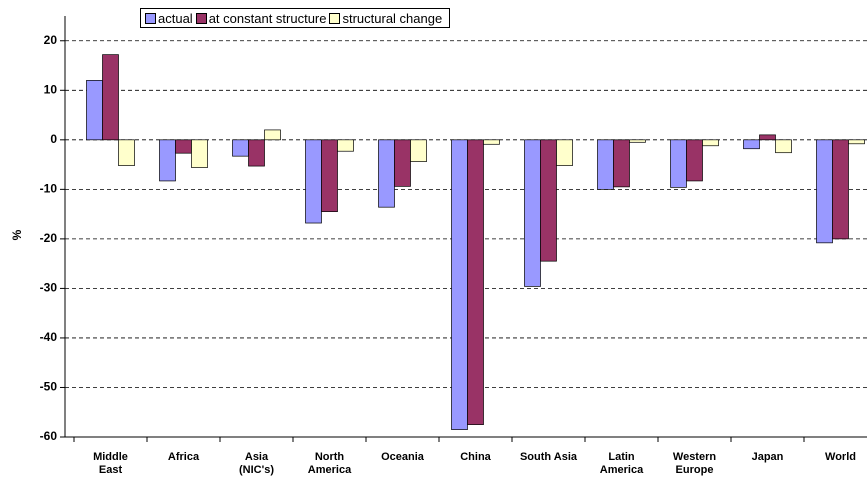  Describe the element at coordinates (49, 288) in the screenshot. I see `y-tick-label: -30` at that location.